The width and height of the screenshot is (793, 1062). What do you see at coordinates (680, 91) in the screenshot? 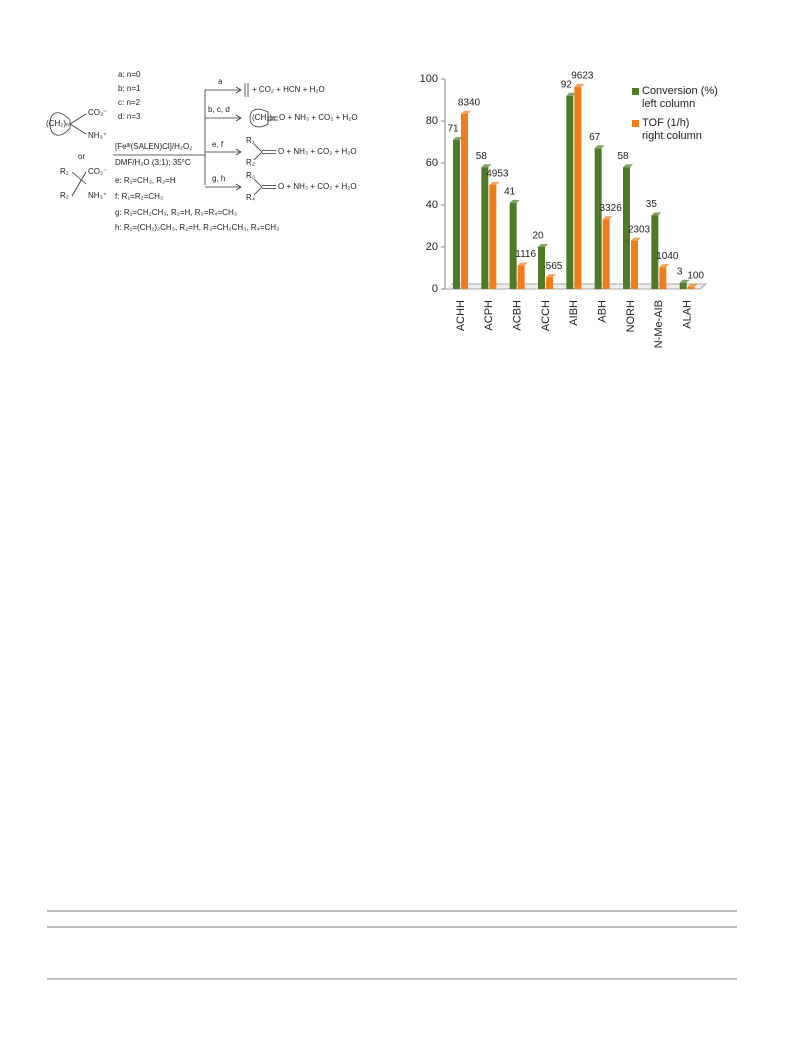
I see `legend-label: Conversion (%)` at bounding box center [680, 91].